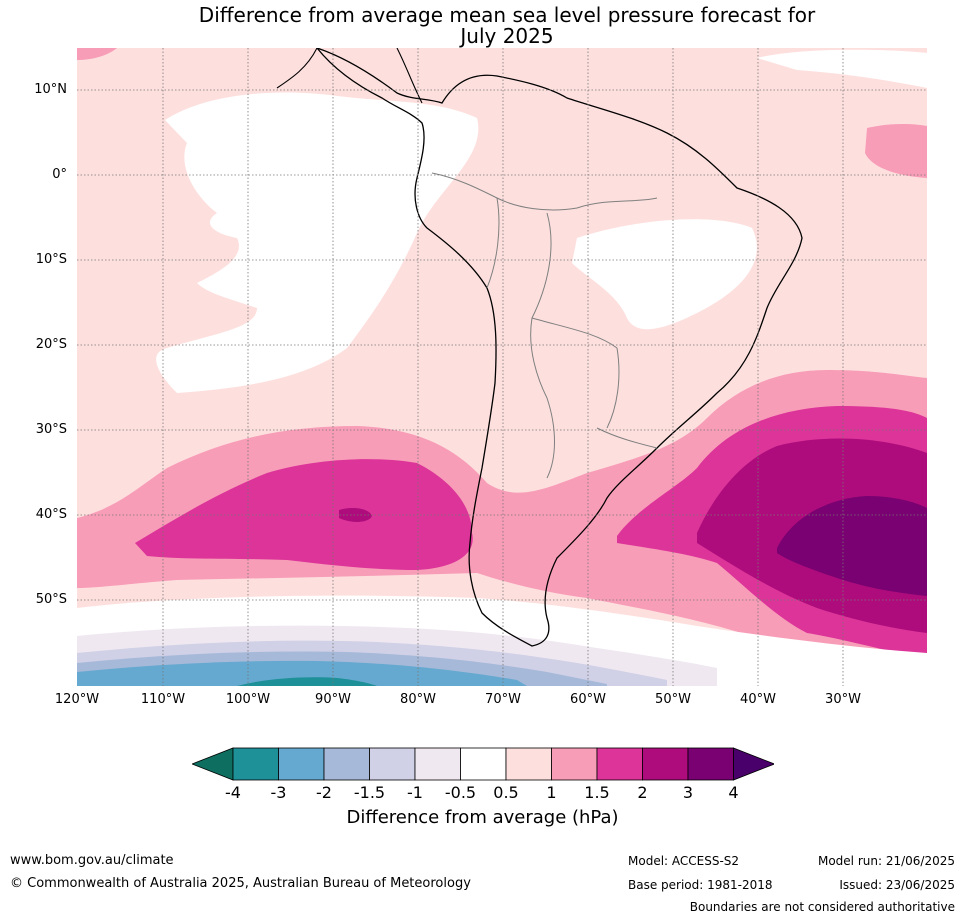  Describe the element at coordinates (886, 861) in the screenshot. I see `footer-model-run: Model run: 21/06/2025` at that location.